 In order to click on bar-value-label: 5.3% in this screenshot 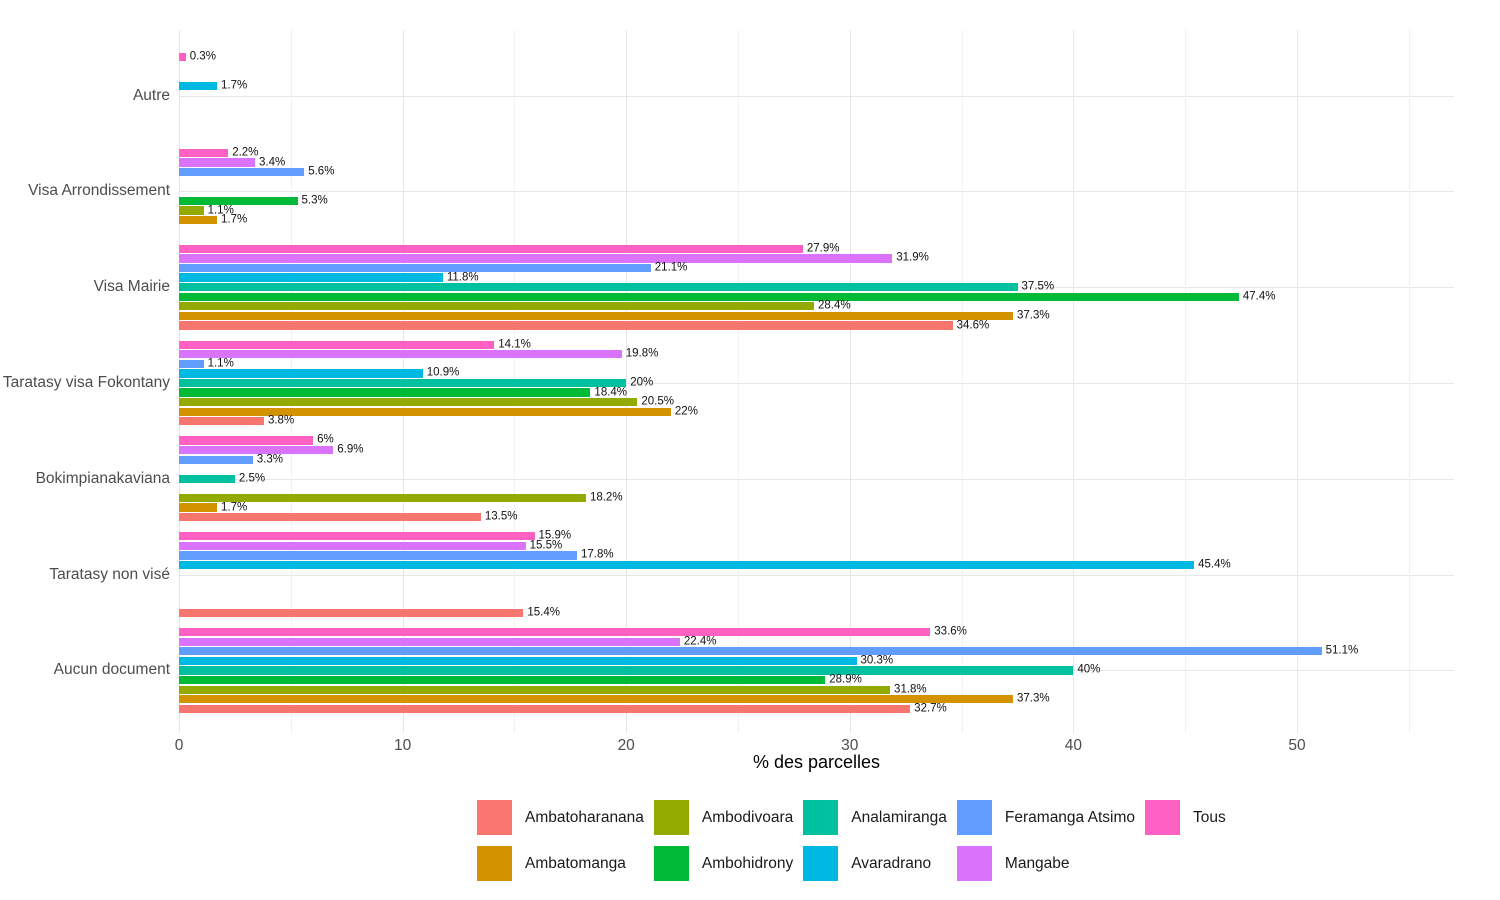, I will do `click(314, 200)`.